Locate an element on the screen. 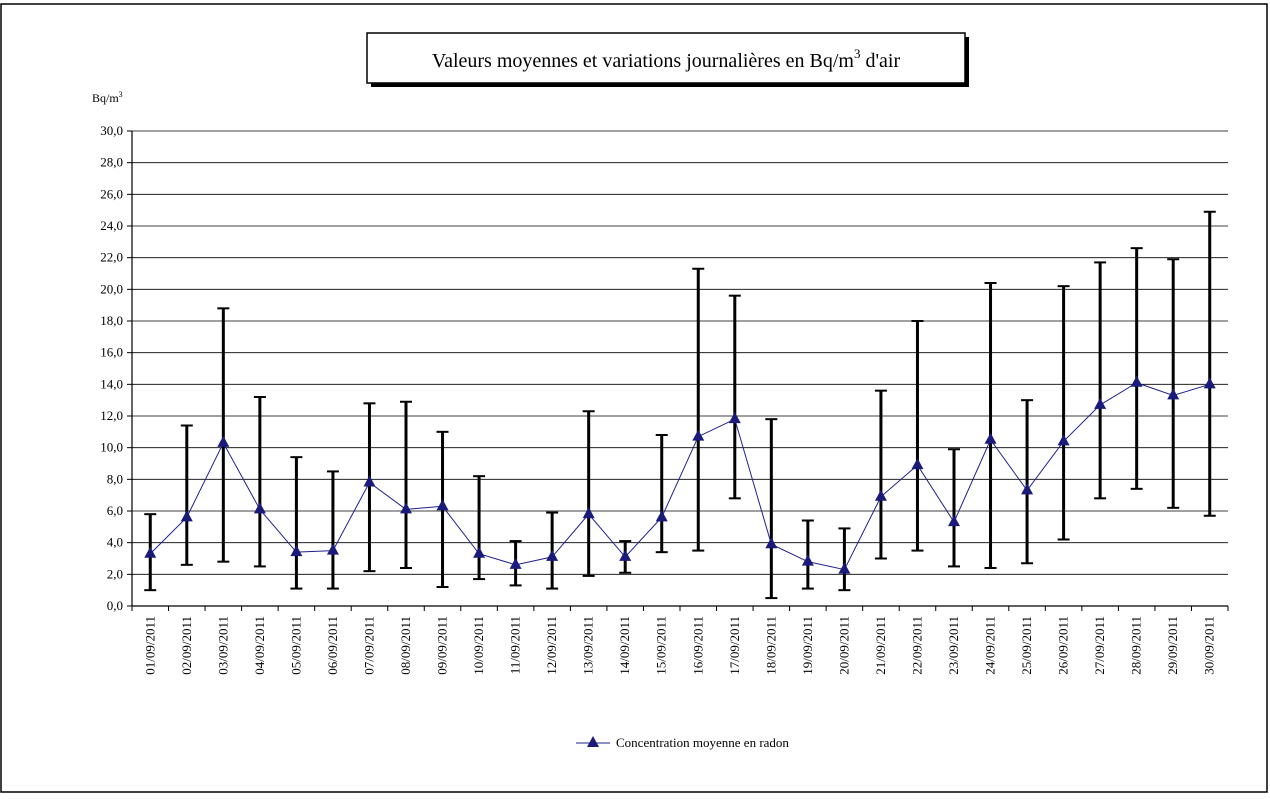 Image resolution: width=1270 pixels, height=799 pixels. legend-label: Concentration moyenne en radon is located at coordinates (702, 742).